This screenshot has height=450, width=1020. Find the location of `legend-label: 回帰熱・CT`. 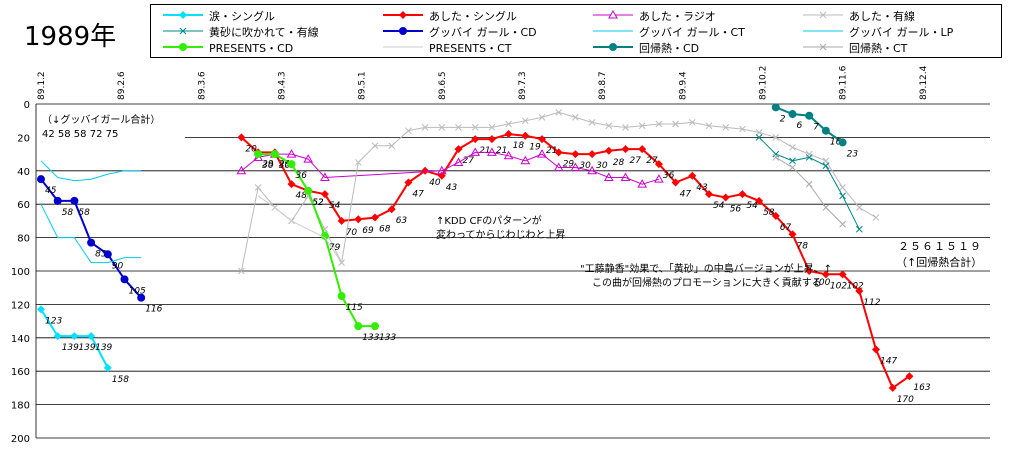

legend-label: 回帰熱・CT is located at coordinates (878, 48).